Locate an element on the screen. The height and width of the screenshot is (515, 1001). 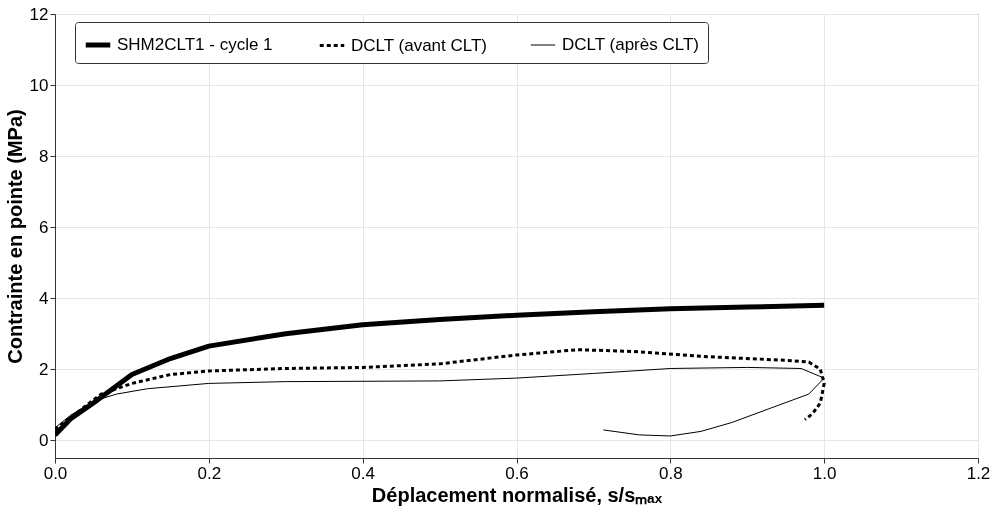
x-tick-label: 0.8 is located at coordinates (671, 473).